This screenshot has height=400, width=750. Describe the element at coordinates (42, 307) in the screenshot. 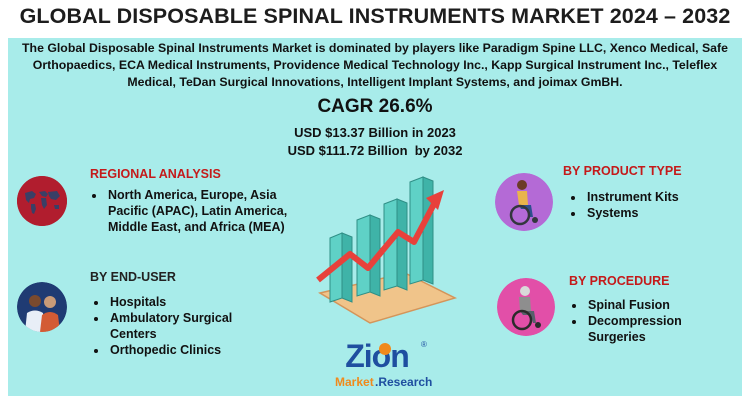

I see `doctor-patient-icon` at that location.